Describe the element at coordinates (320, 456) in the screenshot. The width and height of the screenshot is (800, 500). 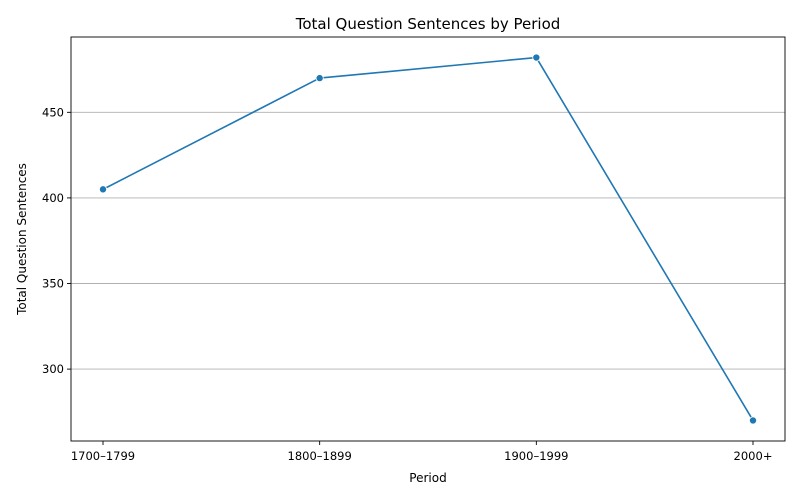
I see `x-tick-label: 1800–1899` at that location.